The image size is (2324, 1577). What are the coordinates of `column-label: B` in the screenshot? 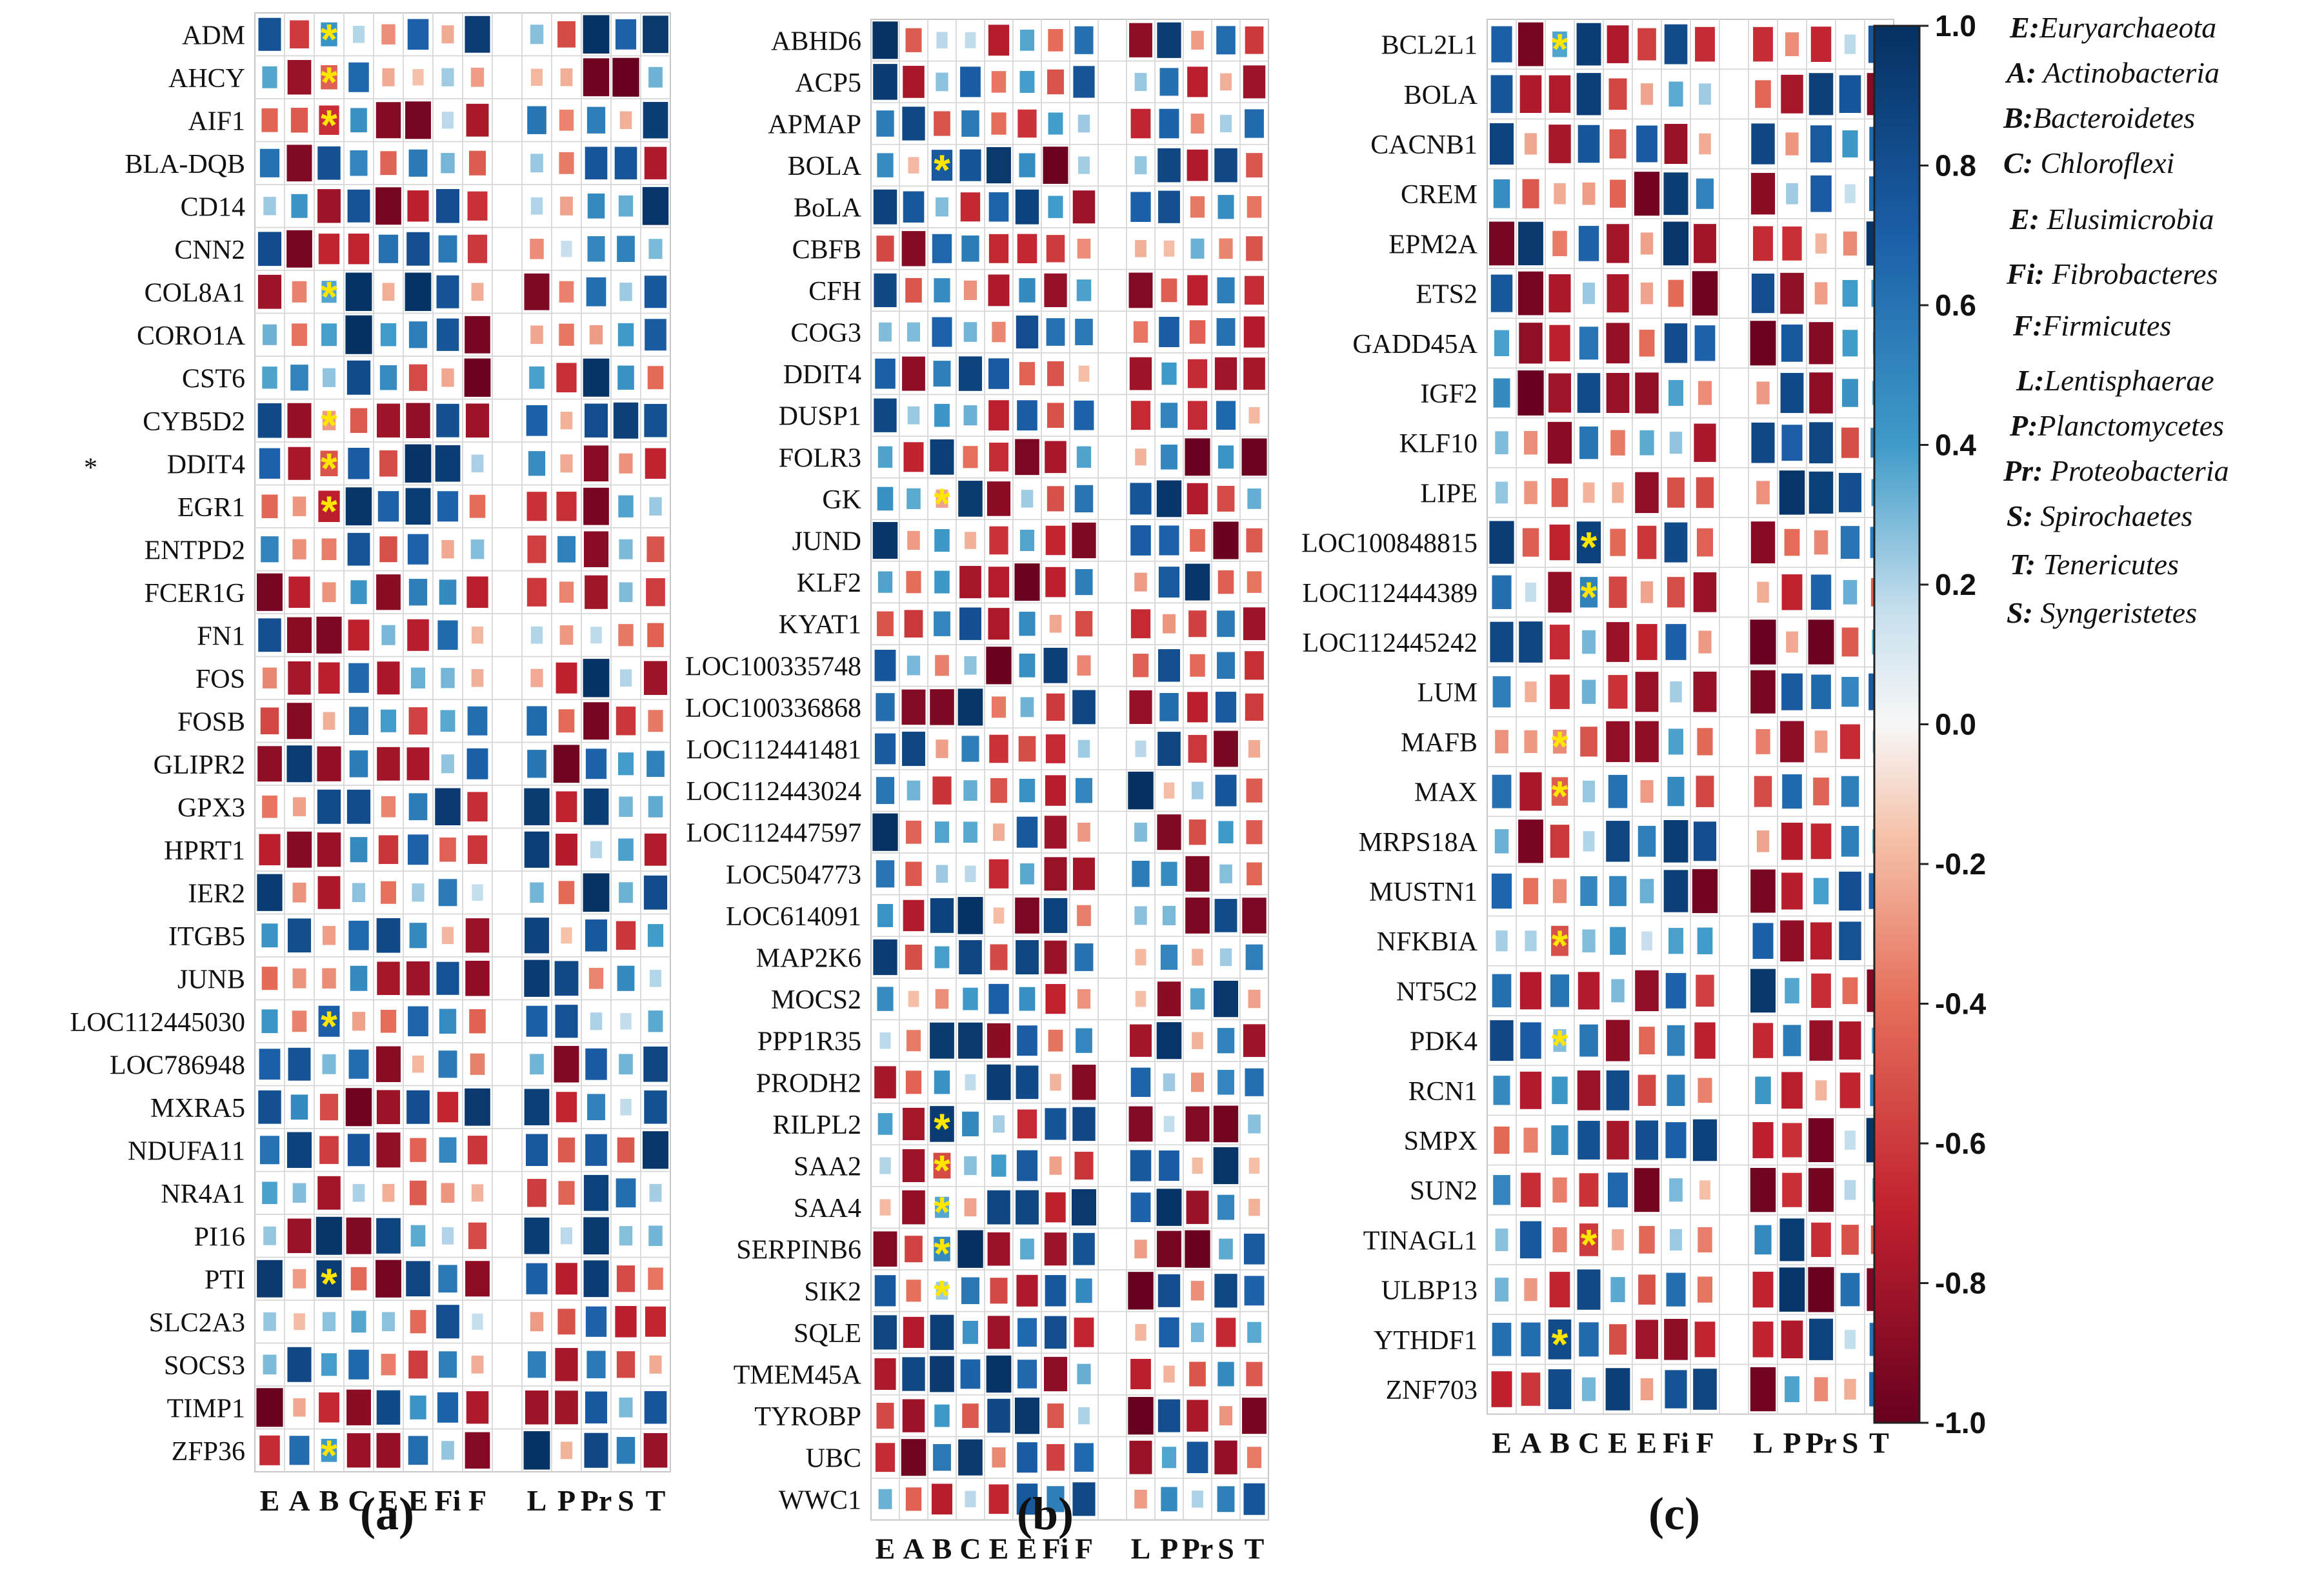 It's located at (1560, 1443).